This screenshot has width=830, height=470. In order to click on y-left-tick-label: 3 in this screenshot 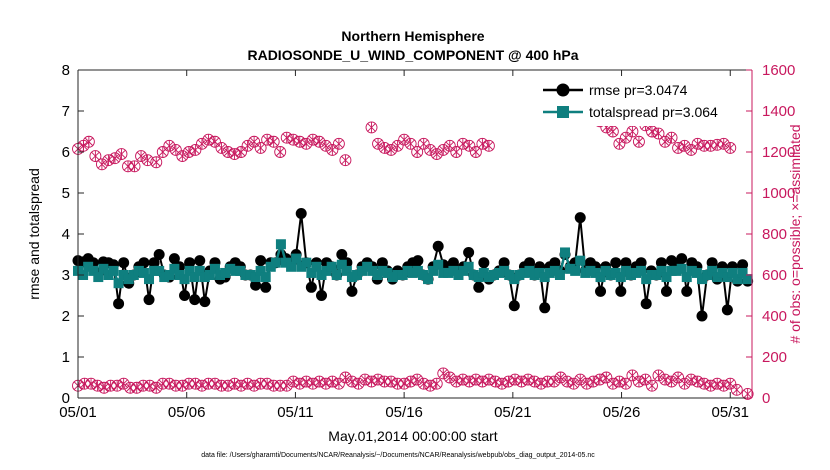, I will do `click(66, 275)`.